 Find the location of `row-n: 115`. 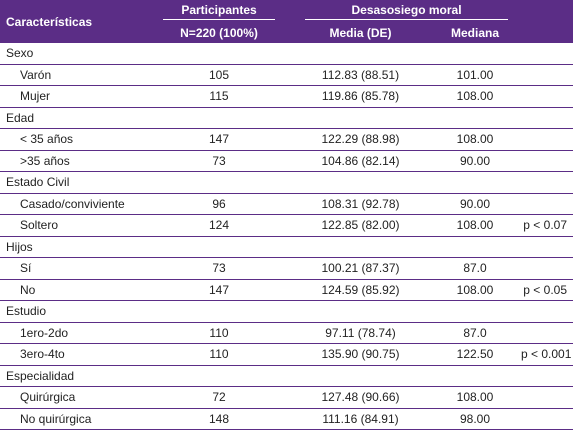

row-n: 115 is located at coordinates (219, 96).